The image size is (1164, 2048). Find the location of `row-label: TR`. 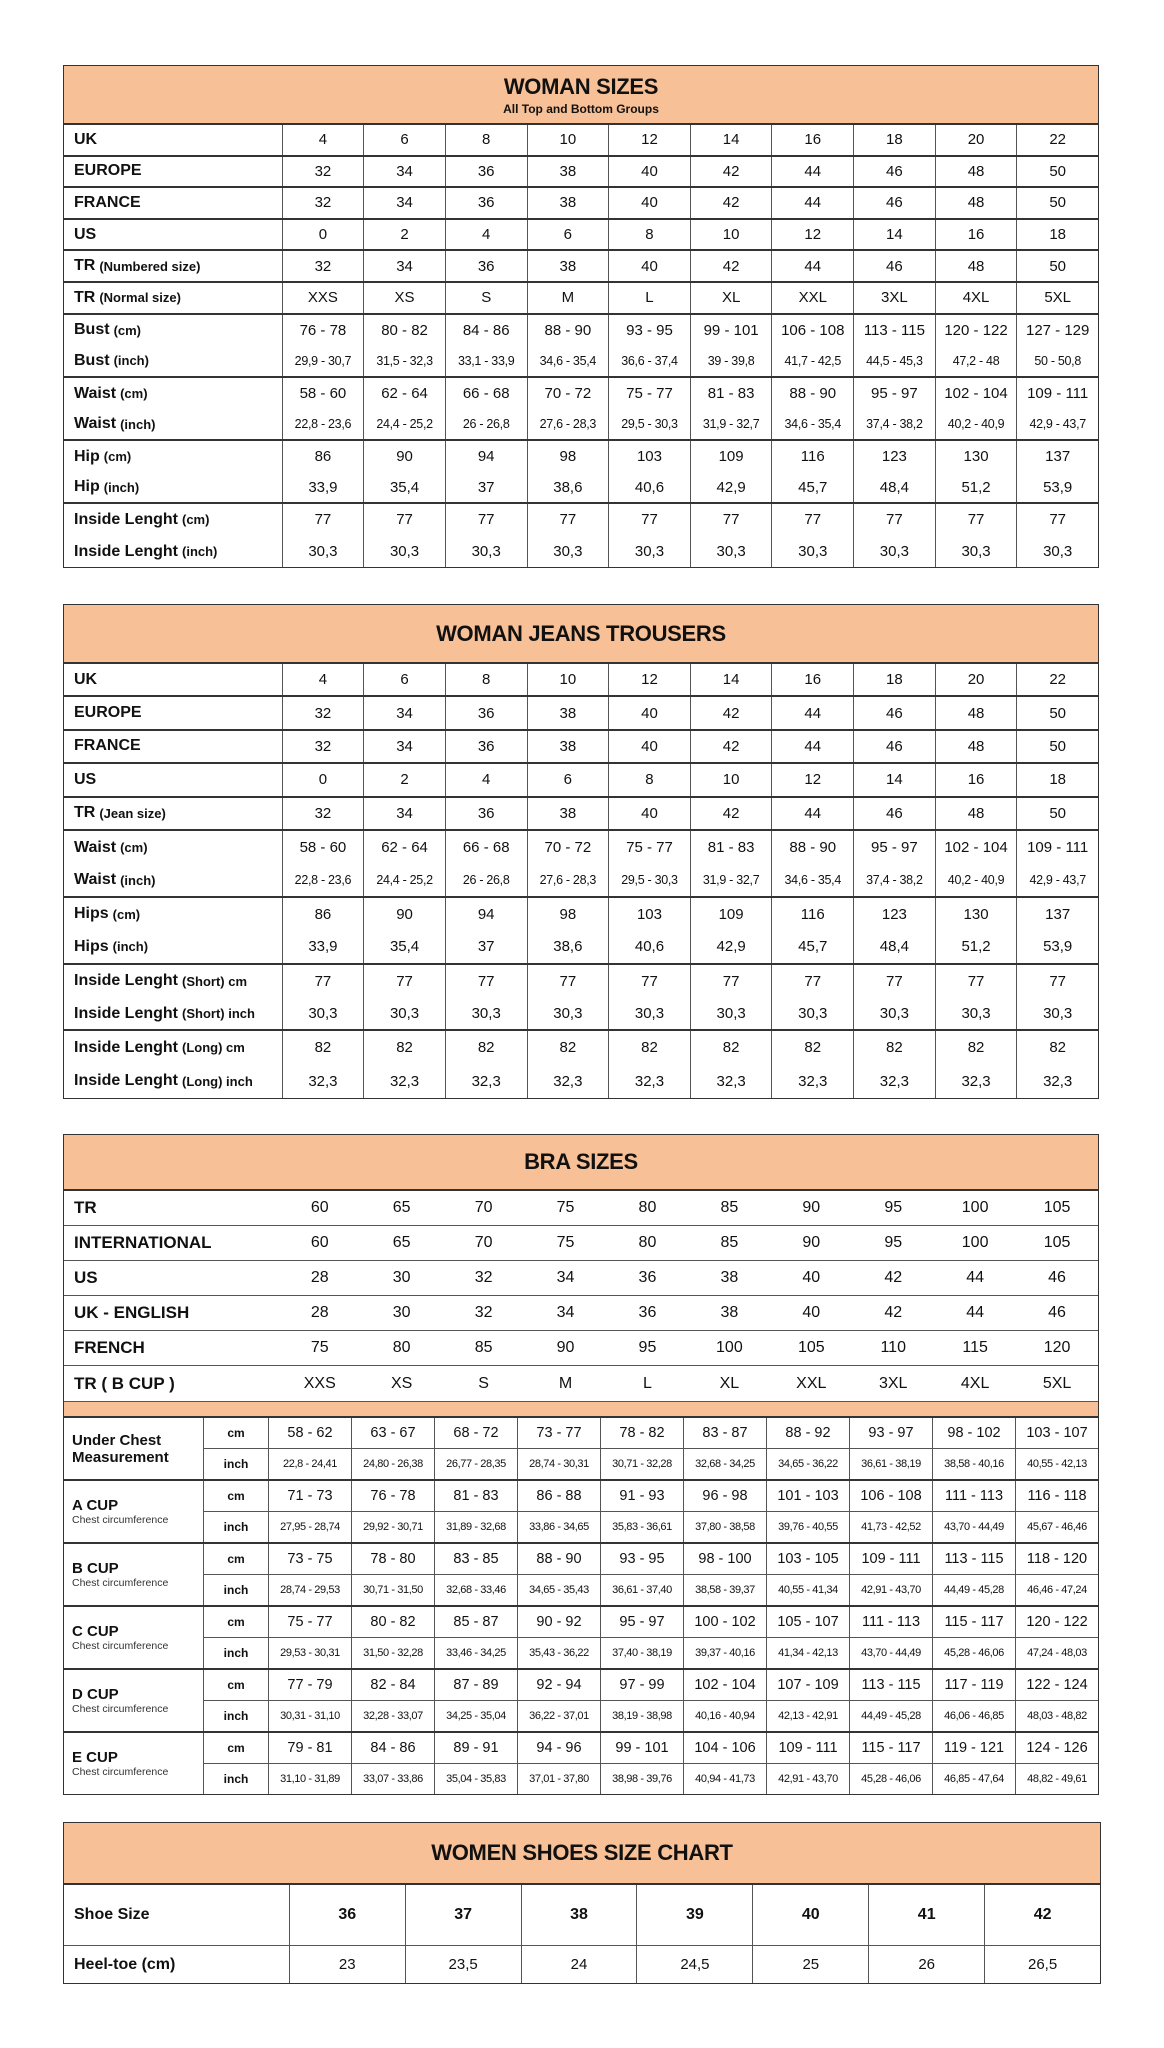

row-label: TR is located at coordinates (85, 1207).